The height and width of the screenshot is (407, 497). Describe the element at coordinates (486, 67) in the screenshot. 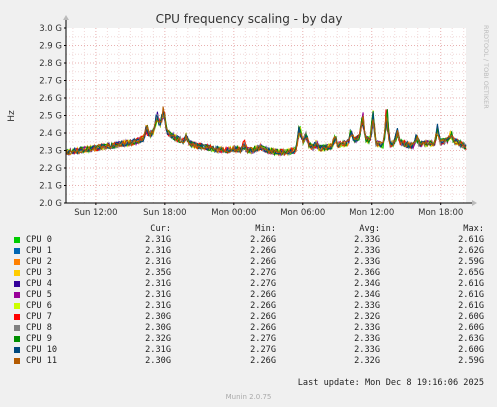

I see `rrdtool-side-label: RRDTOOL / TOBI OETIKER` at that location.